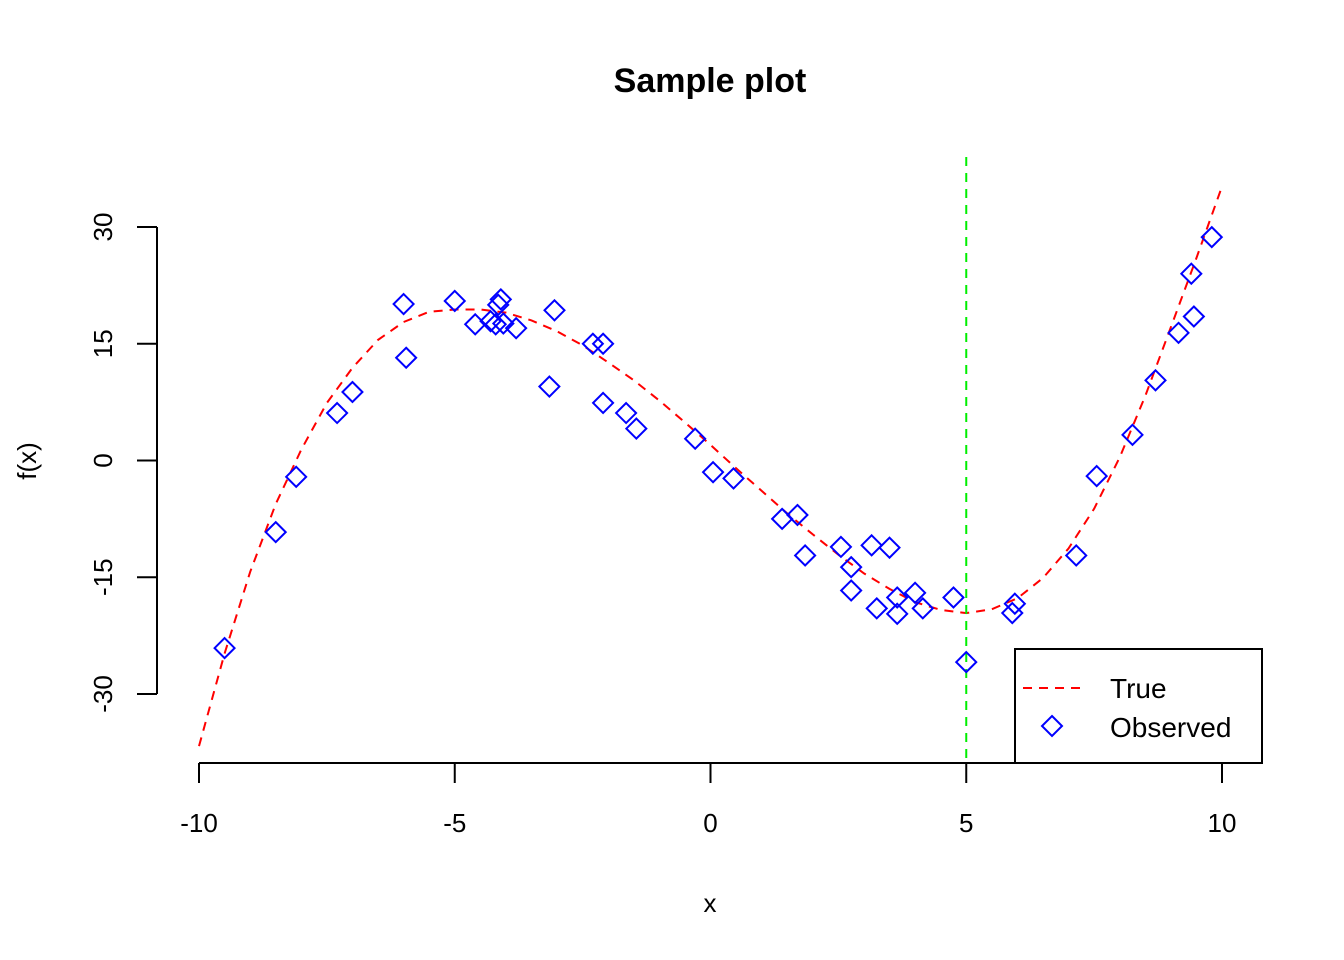  What do you see at coordinates (1138, 688) in the screenshot?
I see `legend-true-label: True` at bounding box center [1138, 688].